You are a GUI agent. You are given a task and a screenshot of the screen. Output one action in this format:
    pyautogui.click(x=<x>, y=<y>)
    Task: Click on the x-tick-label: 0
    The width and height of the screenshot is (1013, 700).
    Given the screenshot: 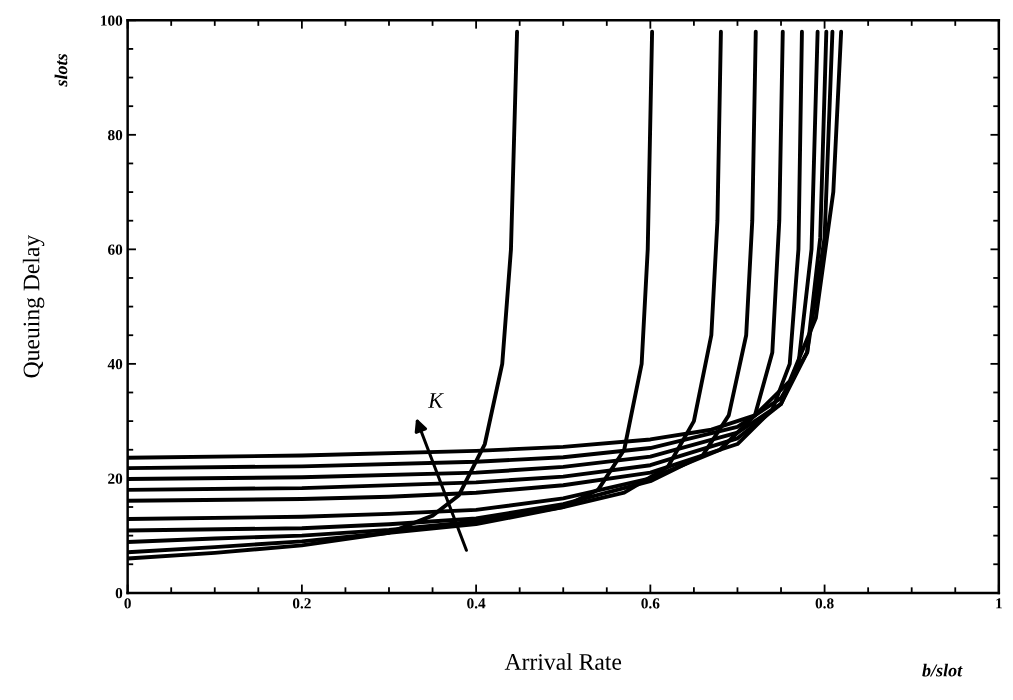 What is the action you would take?
    pyautogui.click(x=127, y=603)
    